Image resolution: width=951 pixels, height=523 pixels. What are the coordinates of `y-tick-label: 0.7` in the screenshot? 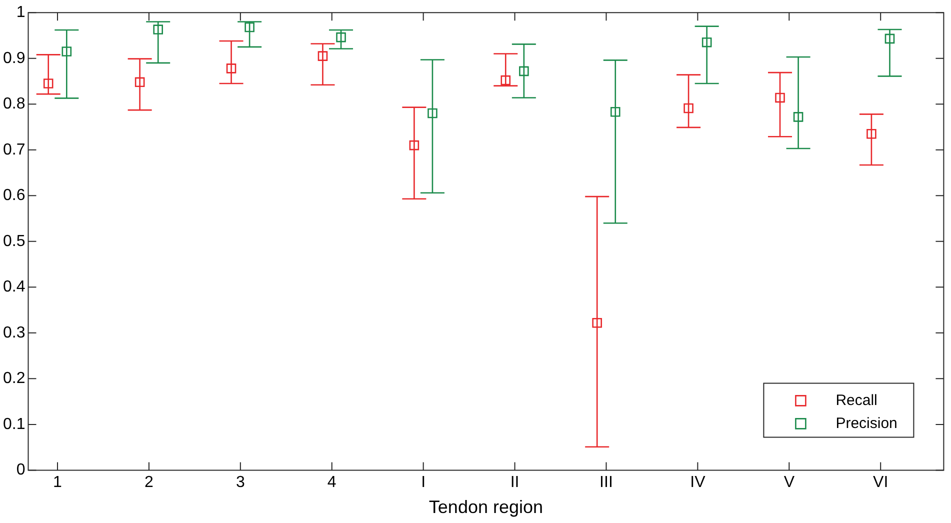 It's located at (14, 149).